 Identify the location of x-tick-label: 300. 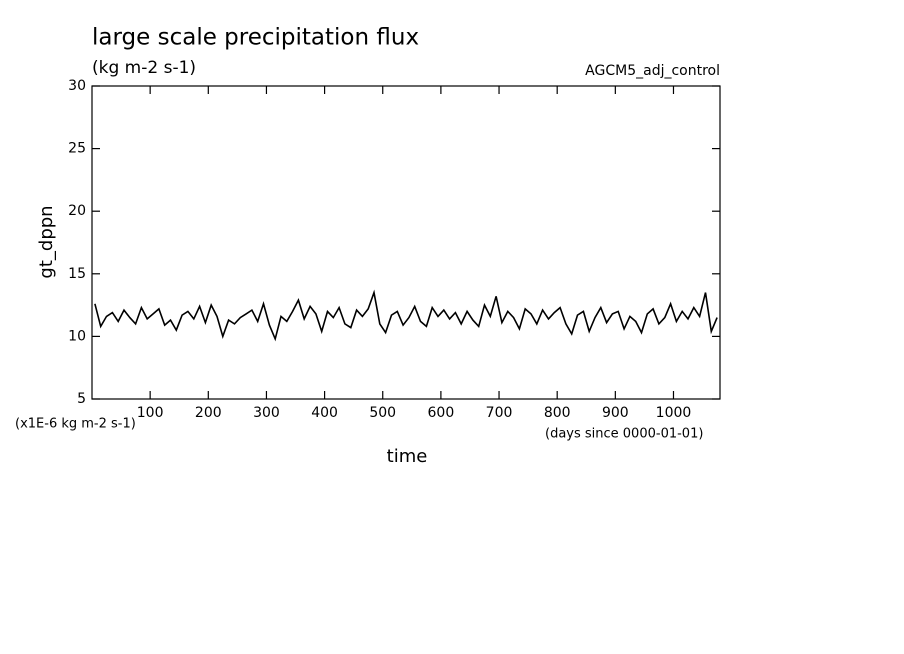
(266, 413).